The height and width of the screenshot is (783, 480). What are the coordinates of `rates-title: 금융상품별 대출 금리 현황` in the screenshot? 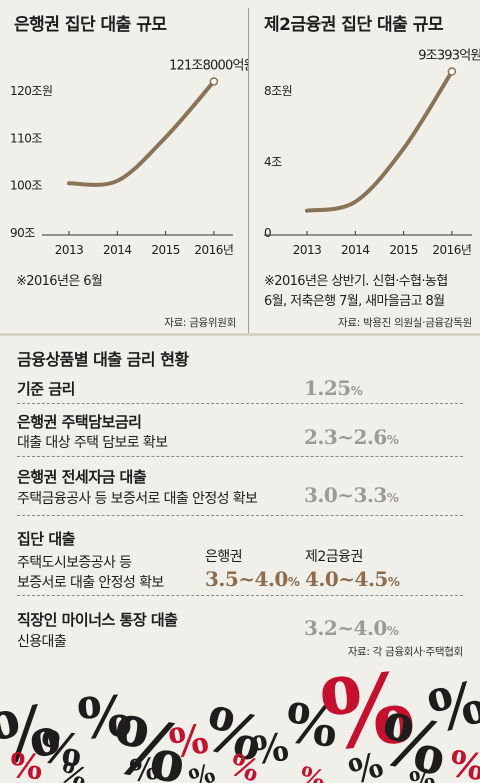 It's located at (103, 359).